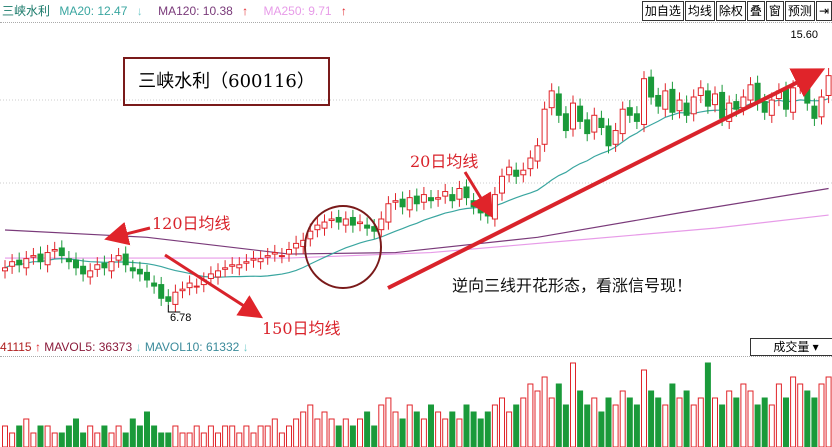 The height and width of the screenshot is (447, 832). Describe the element at coordinates (297, 11) in the screenshot. I see `ma250-text: MA250: 9.71` at that location.